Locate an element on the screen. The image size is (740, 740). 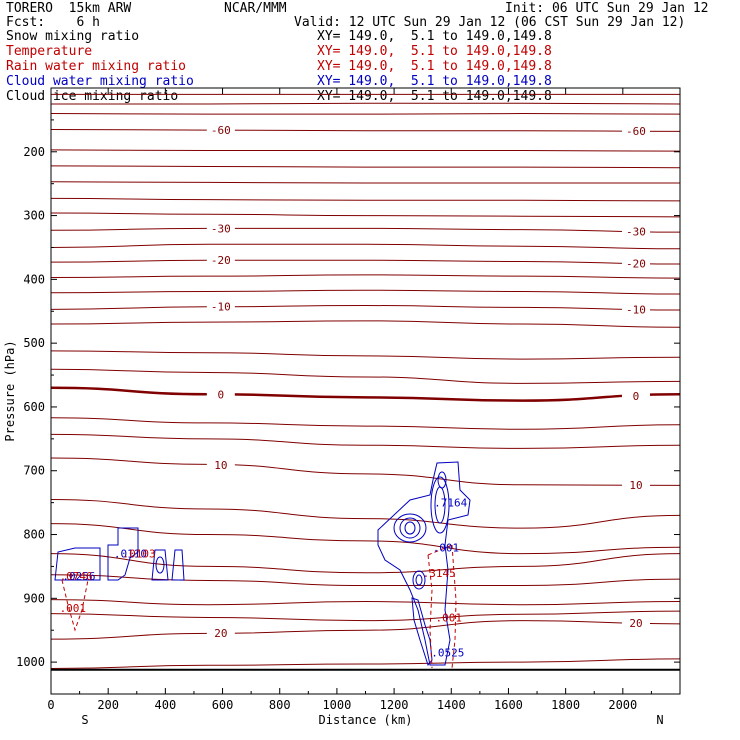
contour-value-label: .0103 is located at coordinates (138, 554).